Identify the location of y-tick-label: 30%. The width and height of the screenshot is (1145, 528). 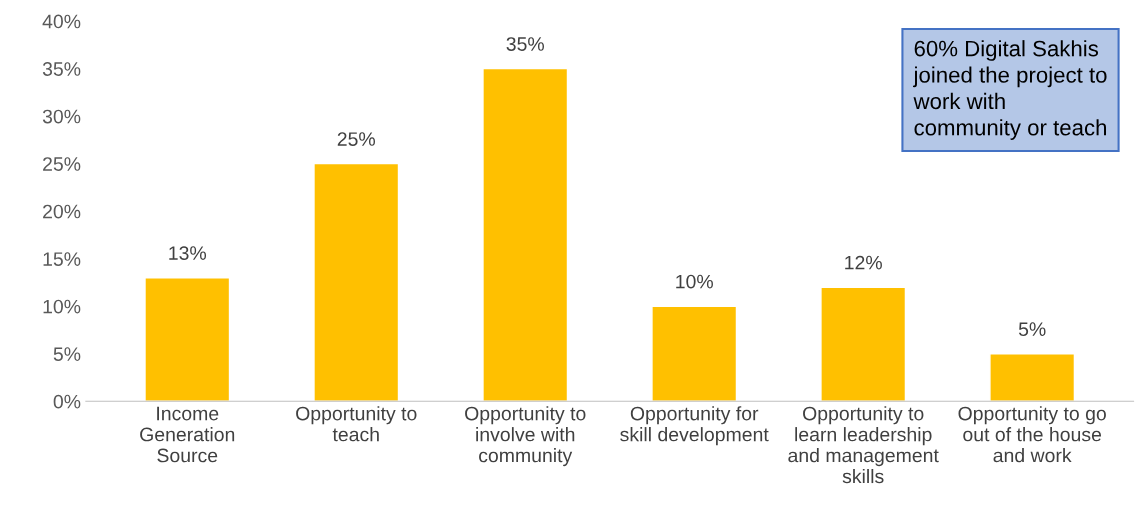
(61, 116).